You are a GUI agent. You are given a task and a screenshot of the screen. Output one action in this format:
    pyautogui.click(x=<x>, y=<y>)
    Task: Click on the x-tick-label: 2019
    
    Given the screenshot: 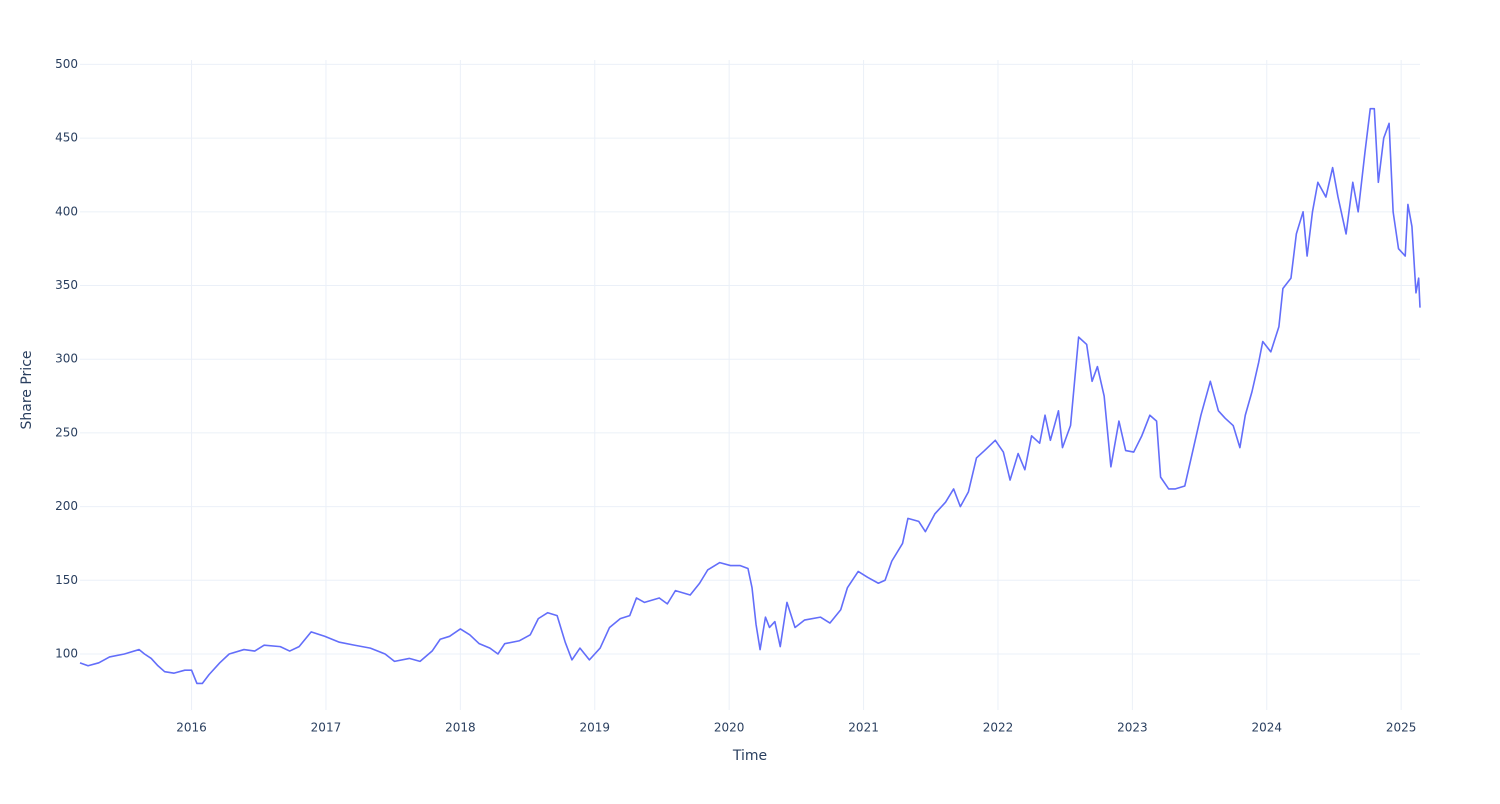 What is the action you would take?
    pyautogui.click(x=594, y=728)
    